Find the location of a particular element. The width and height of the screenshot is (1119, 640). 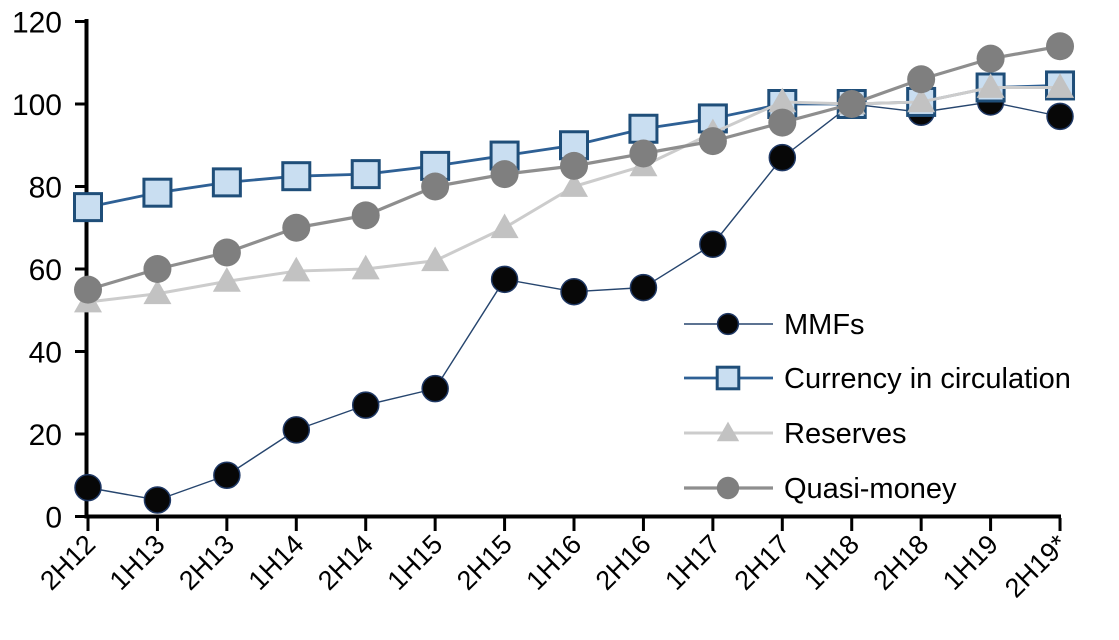

x-axis-tick-label: 1H14 is located at coordinates (276, 562).